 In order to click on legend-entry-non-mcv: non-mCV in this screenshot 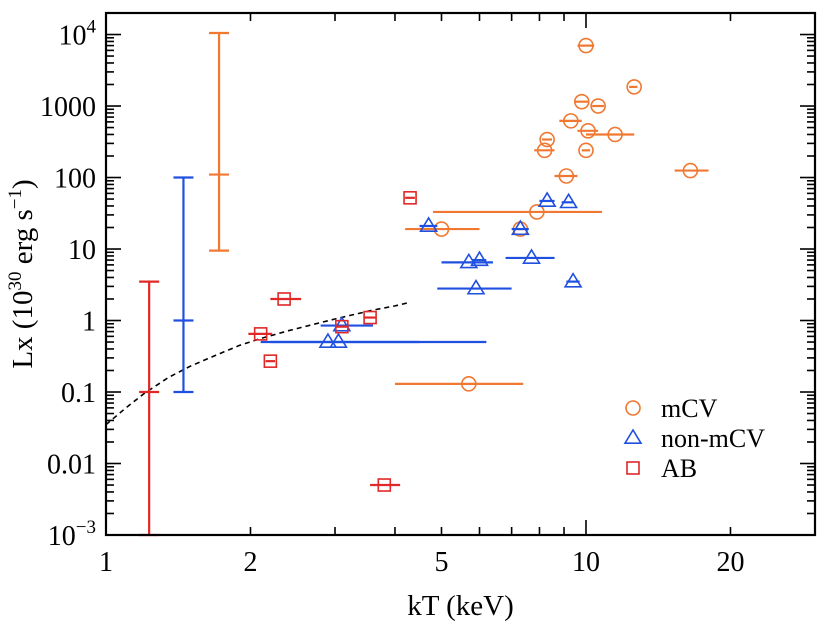, I will do `click(694, 438)`.